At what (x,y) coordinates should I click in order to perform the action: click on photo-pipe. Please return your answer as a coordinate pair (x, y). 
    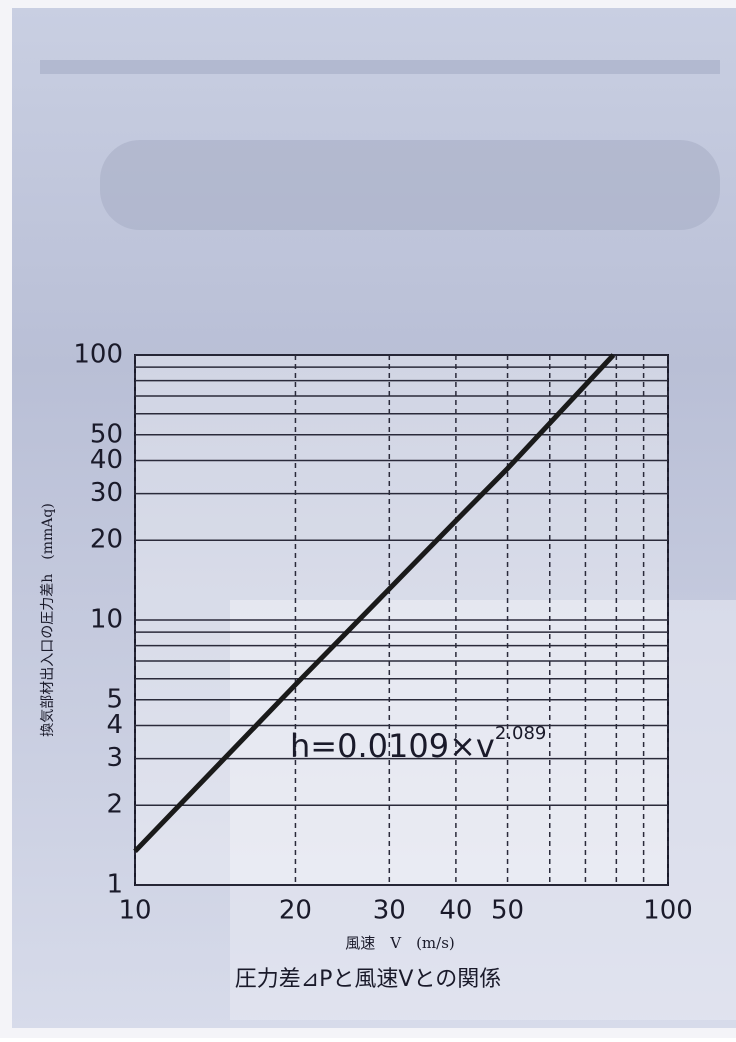
    Looking at the image, I should click on (410, 185).